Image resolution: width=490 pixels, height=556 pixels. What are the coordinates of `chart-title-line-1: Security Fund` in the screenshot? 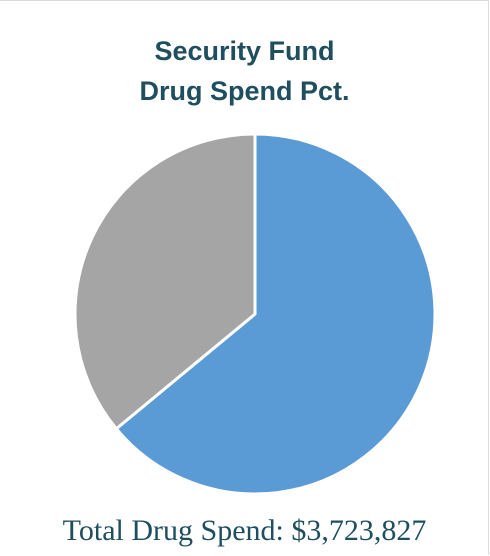 It's located at (244, 51).